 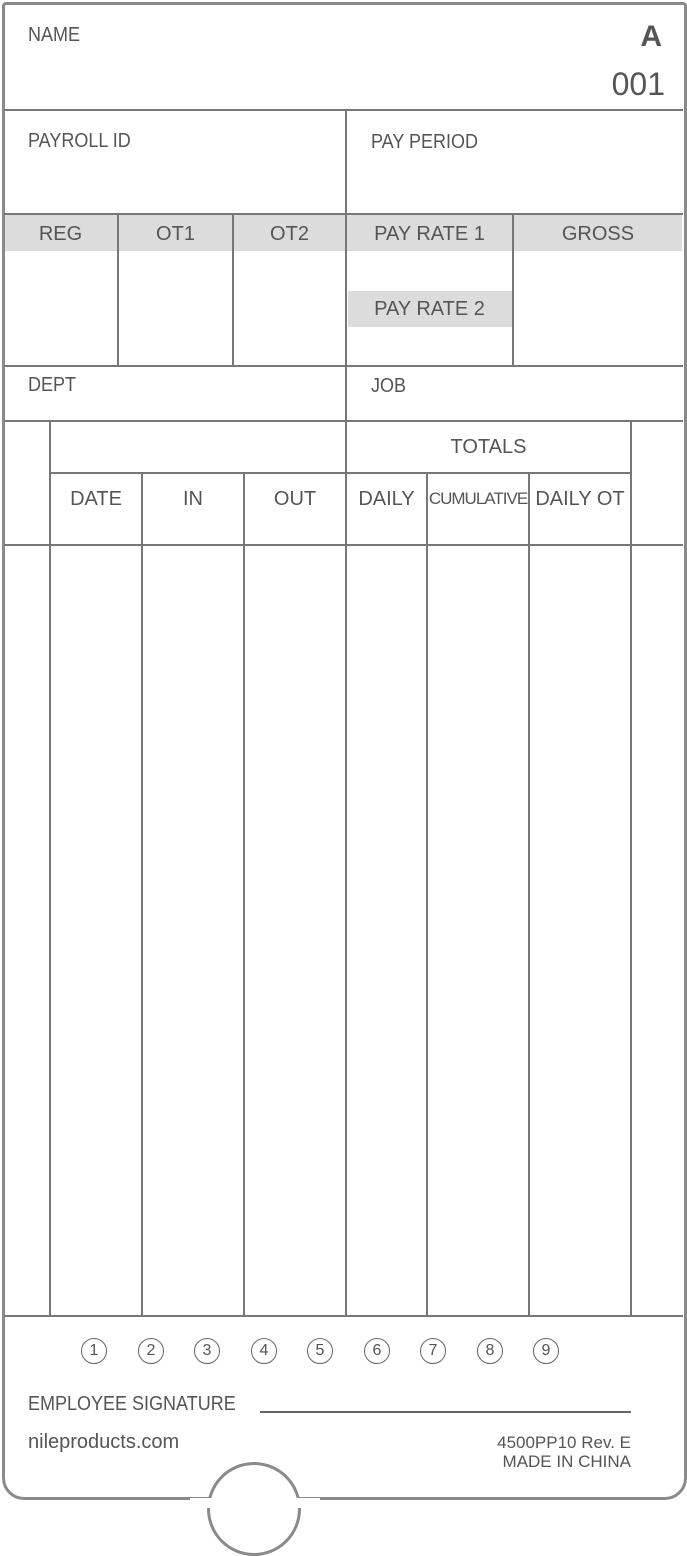 What do you see at coordinates (264, 1351) in the screenshot?
I see `day-marker-4: 4` at bounding box center [264, 1351].